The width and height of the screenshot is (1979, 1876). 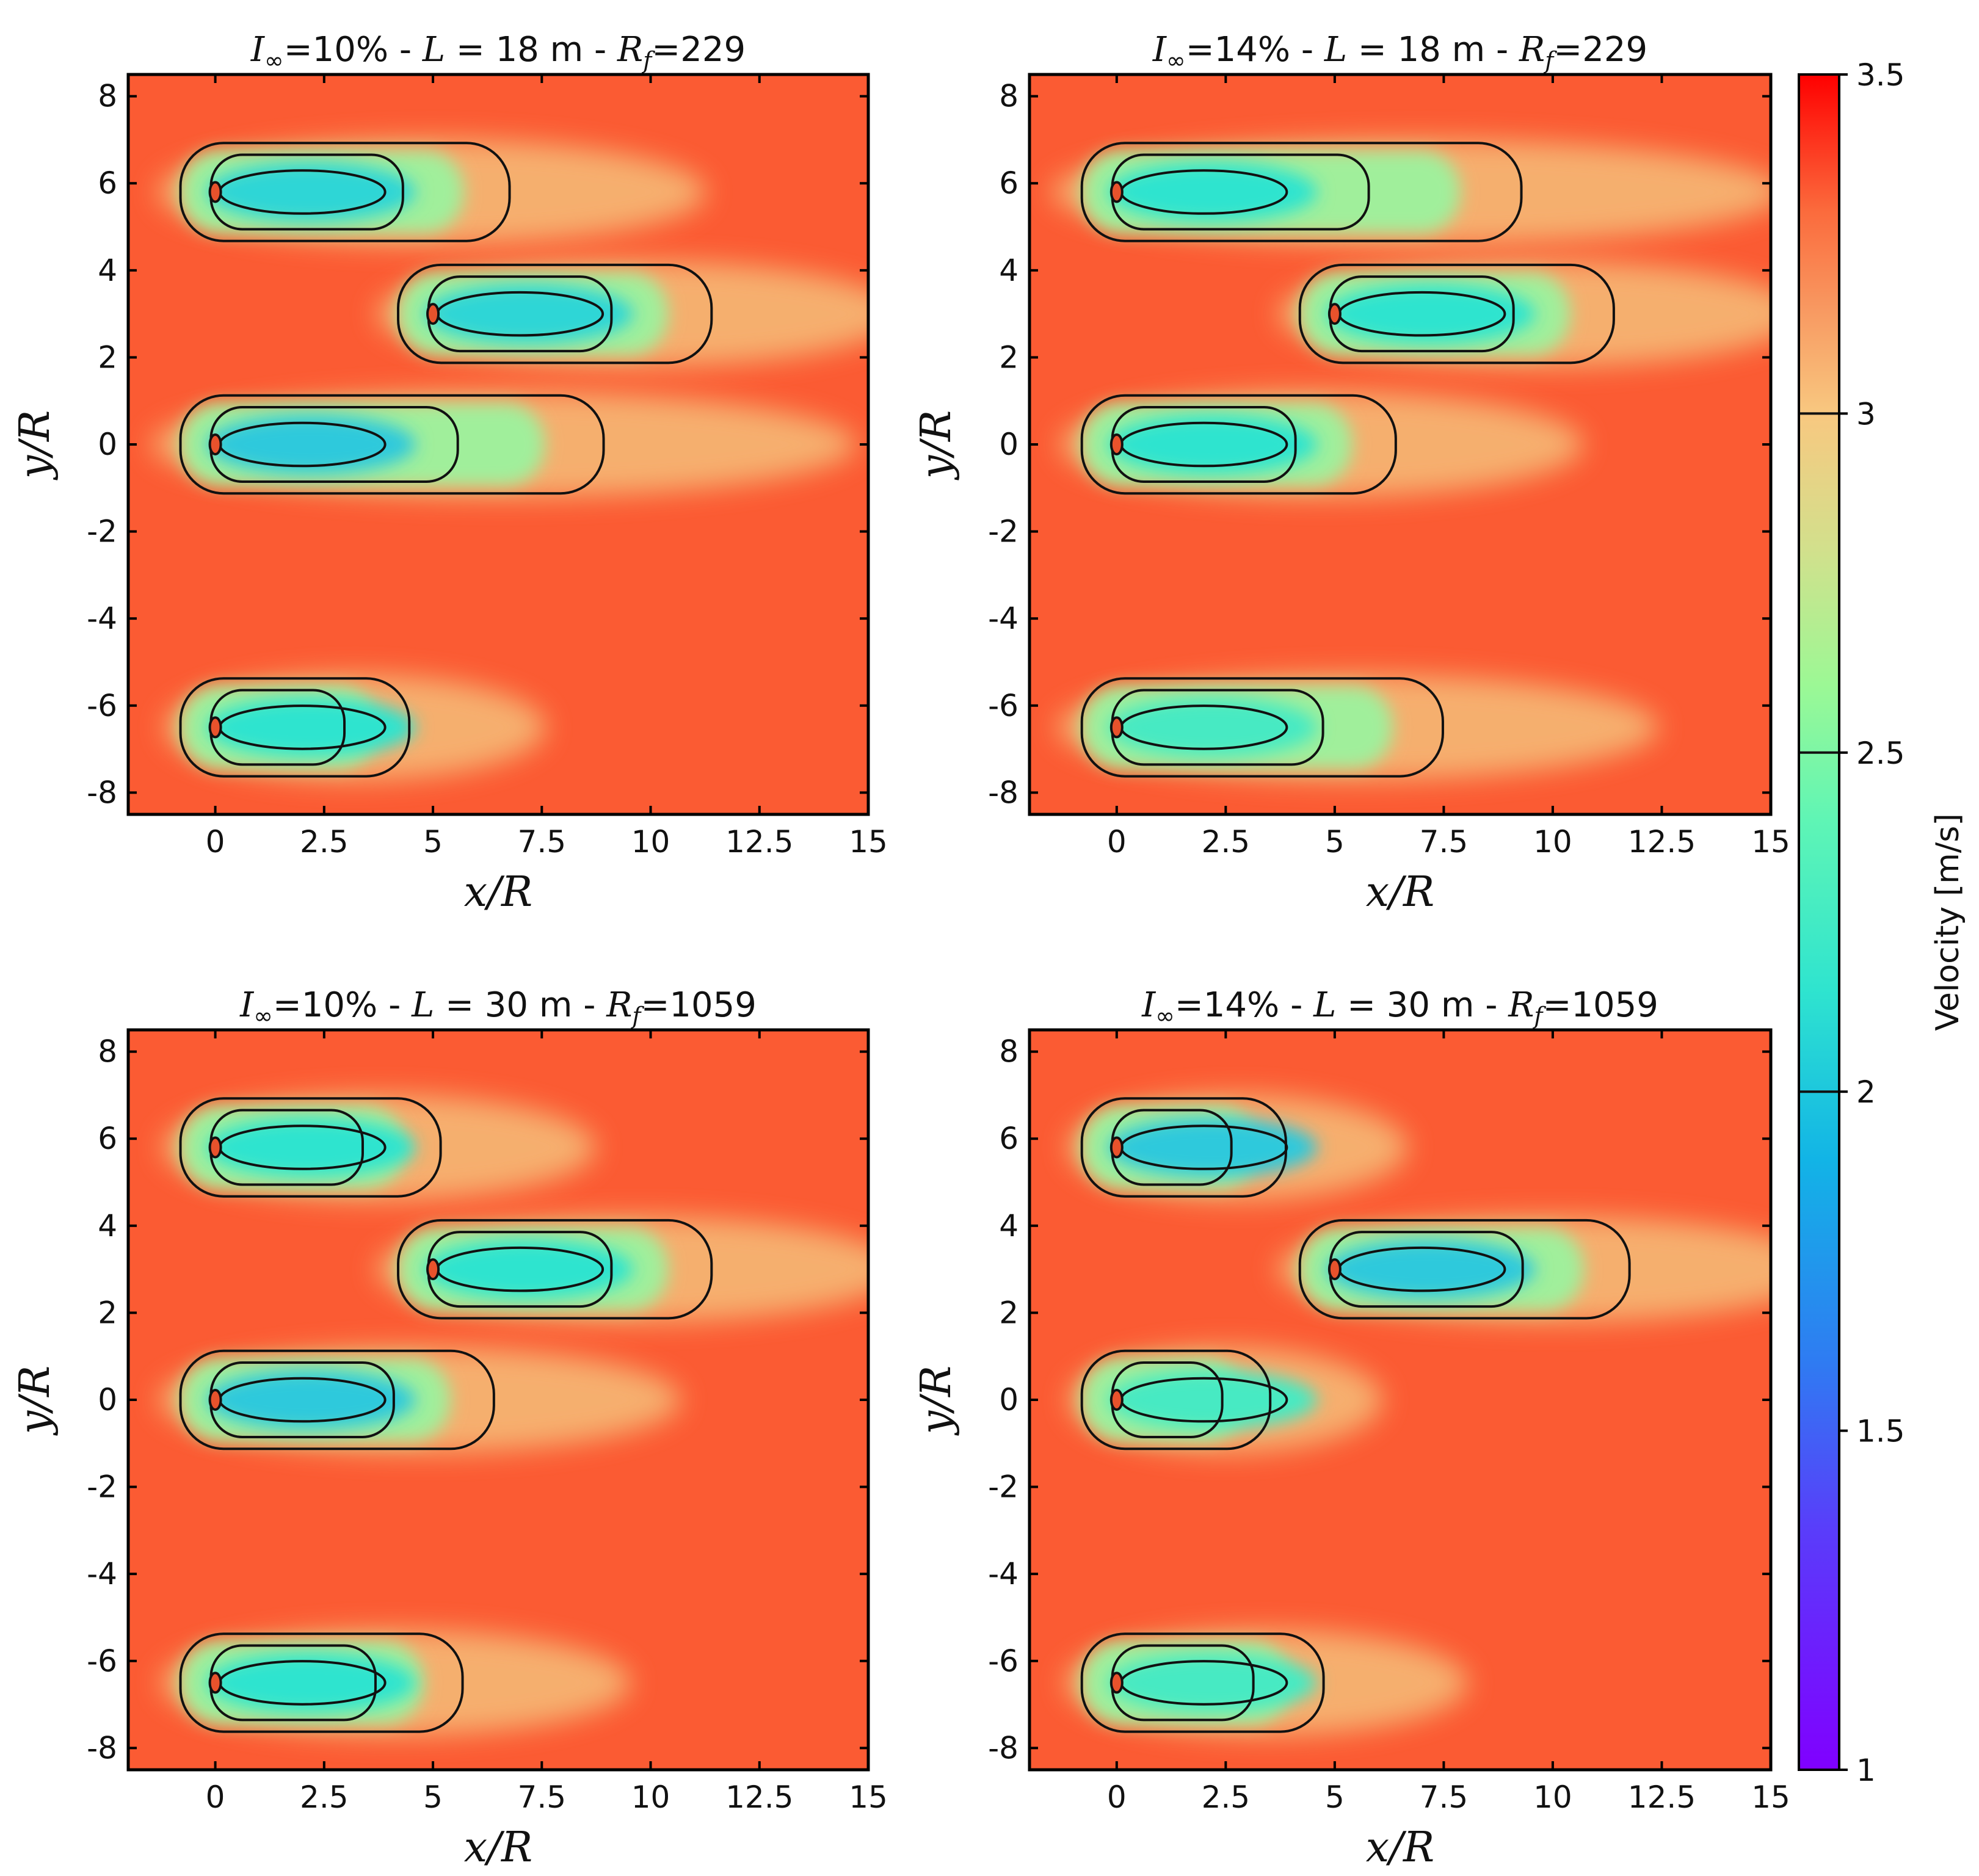 I want to click on colorbar-tick-label: 1, so click(x=1866, y=1770).